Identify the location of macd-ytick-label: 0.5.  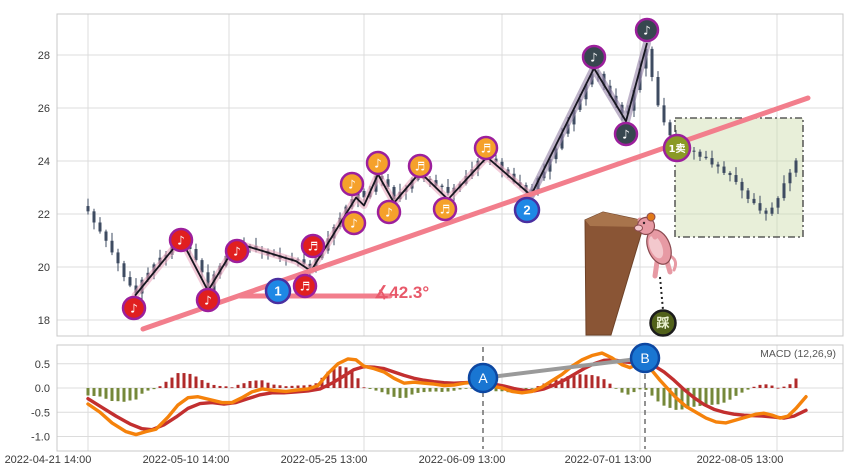
(42, 365).